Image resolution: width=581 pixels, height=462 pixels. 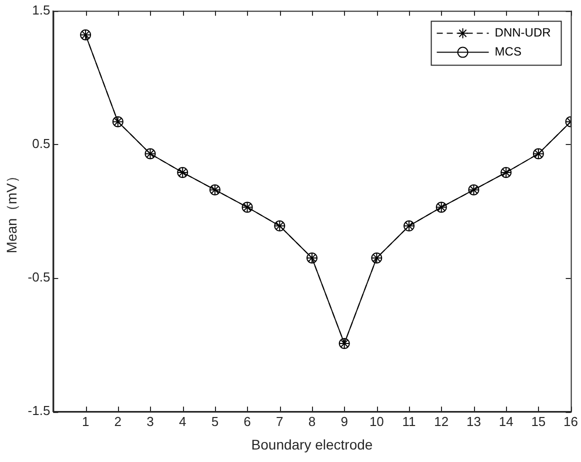 I want to click on x-axis-title: Boundary electrode, so click(x=312, y=444).